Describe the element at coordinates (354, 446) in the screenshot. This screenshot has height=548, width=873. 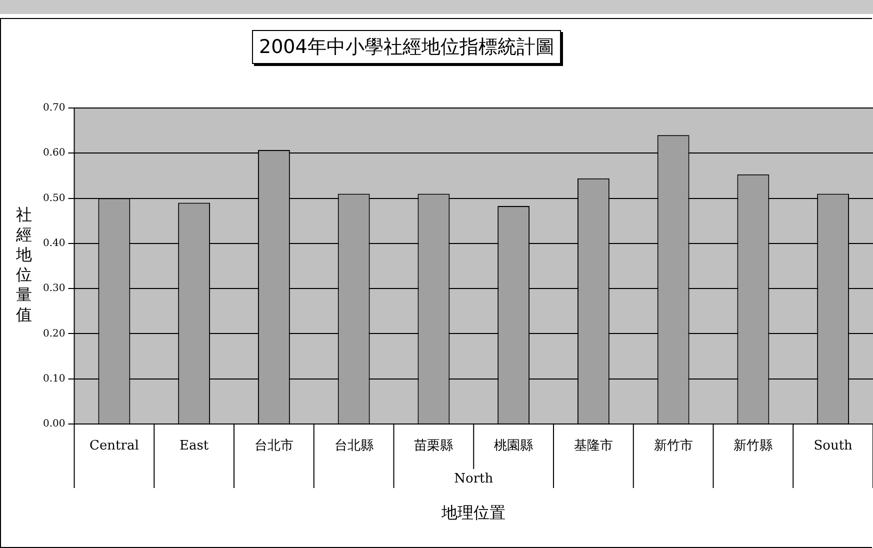
I see `x-tick-label: 台北縣` at that location.